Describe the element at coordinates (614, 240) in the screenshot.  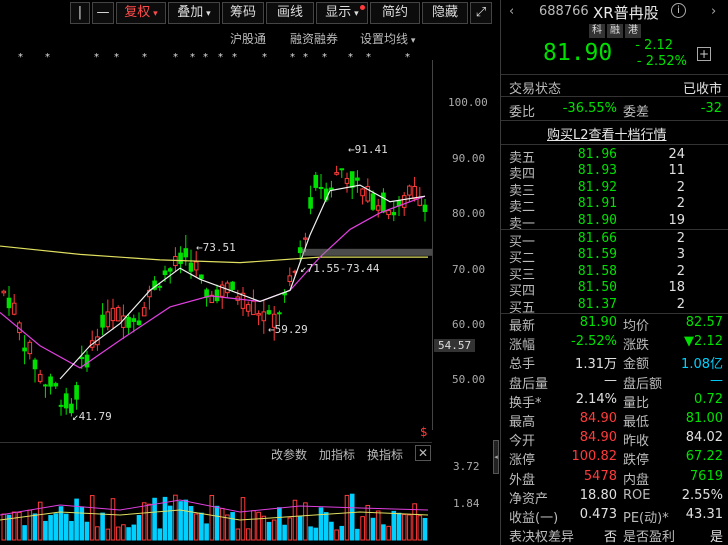
I see `order-book-row: 买一 81.66 2` at that location.